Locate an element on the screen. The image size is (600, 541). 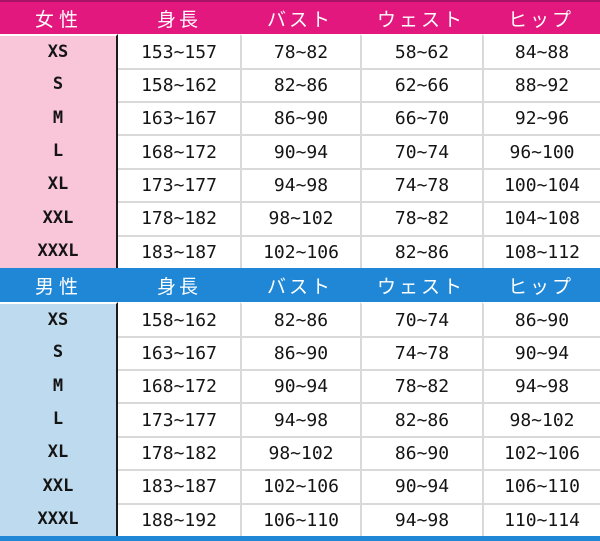
measurement-cell: 188~192 is located at coordinates (179, 519).